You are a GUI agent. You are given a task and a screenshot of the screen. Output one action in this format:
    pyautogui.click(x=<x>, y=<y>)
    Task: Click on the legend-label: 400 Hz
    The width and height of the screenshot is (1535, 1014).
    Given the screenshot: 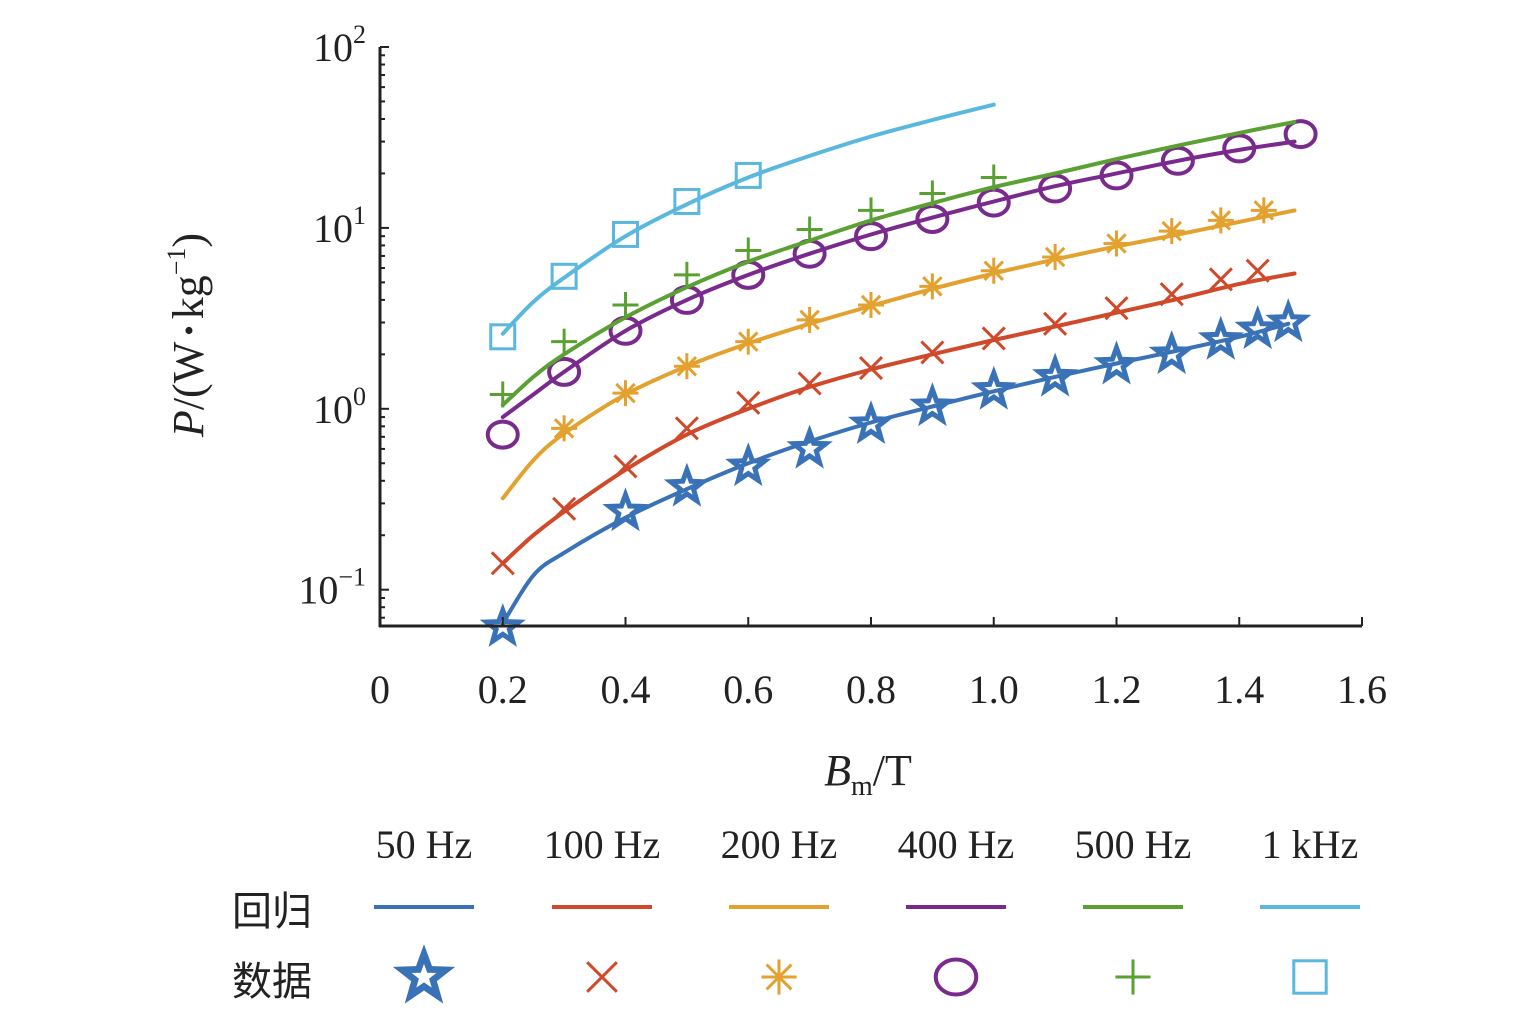 What is the action you would take?
    pyautogui.click(x=956, y=844)
    